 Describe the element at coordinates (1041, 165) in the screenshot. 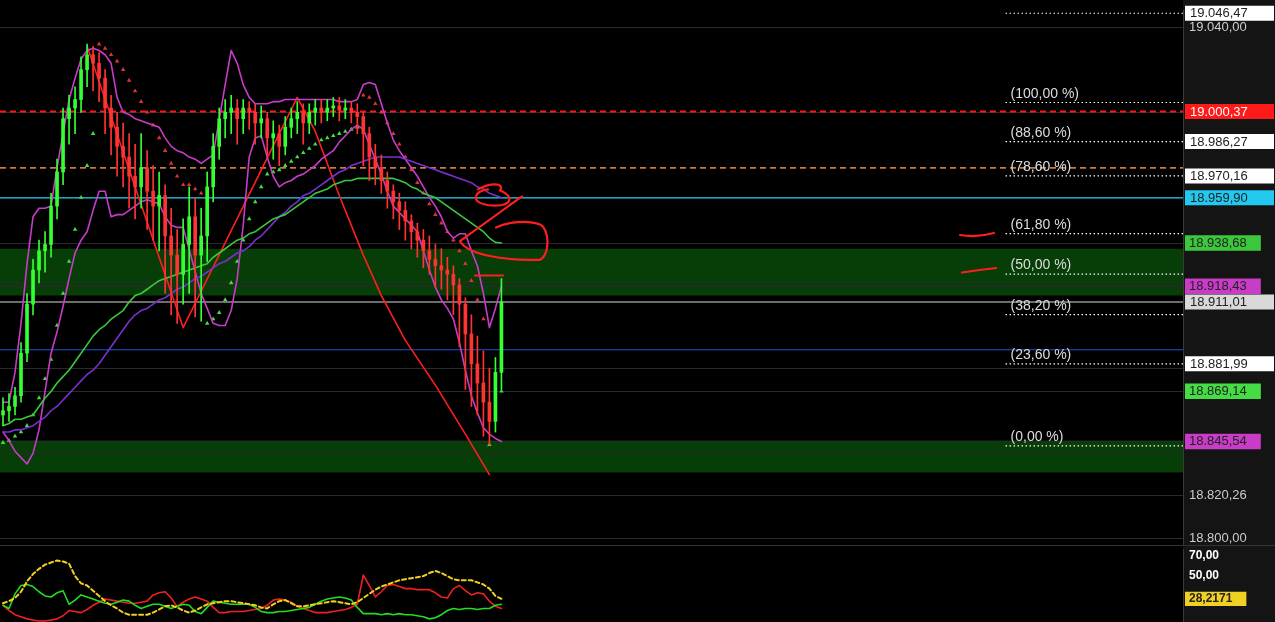

I see `annotation: (78,60 %)` at that location.